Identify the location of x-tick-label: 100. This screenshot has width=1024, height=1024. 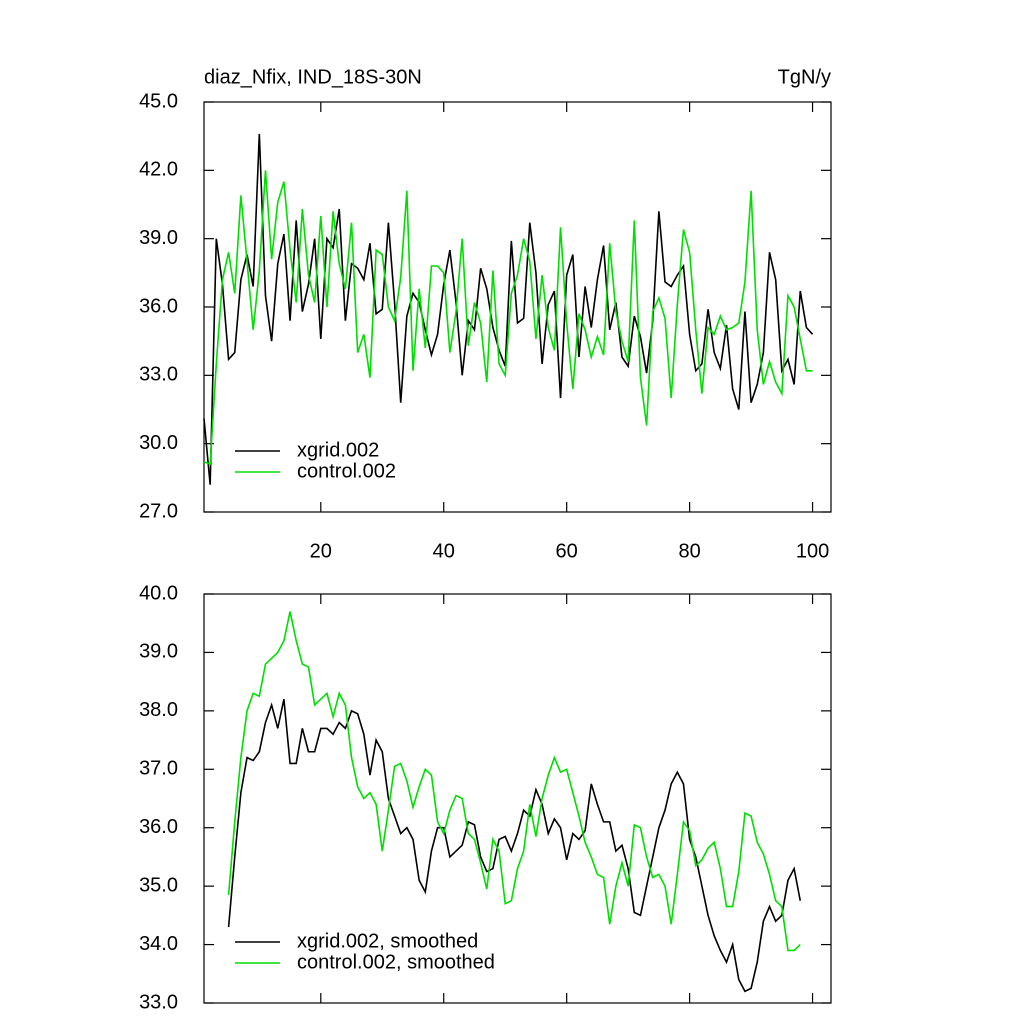
(812, 551).